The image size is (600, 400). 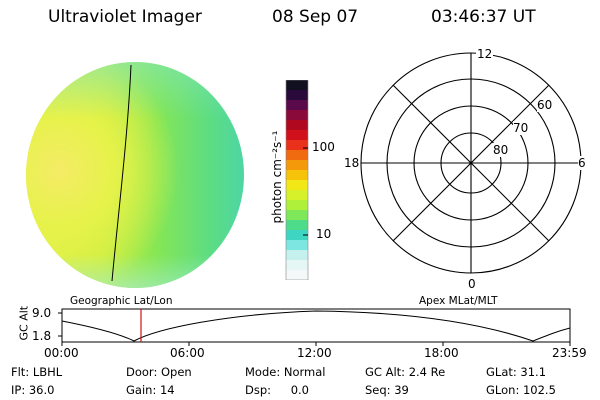 What do you see at coordinates (125, 17) in the screenshot?
I see `instrument-title: Ultraviolet Imager` at bounding box center [125, 17].